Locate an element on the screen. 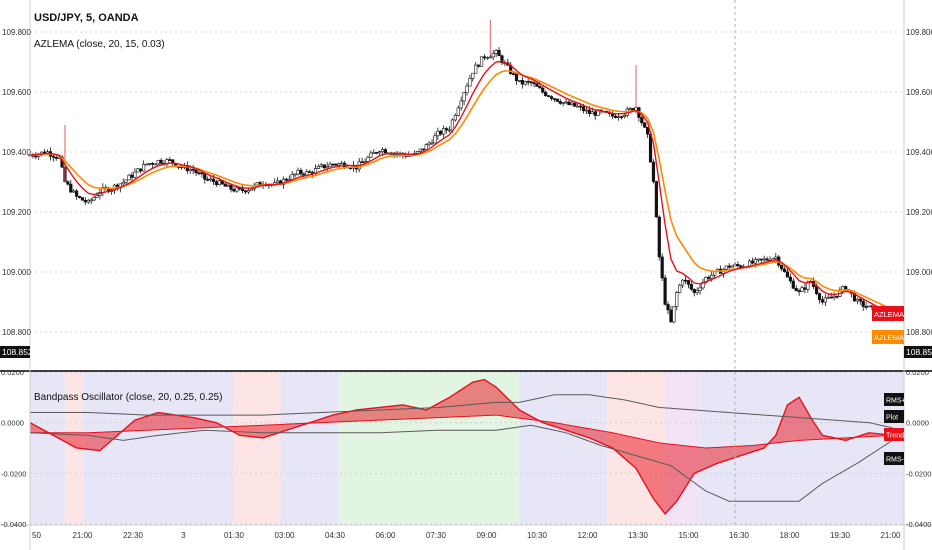  x-tick-label: 16:30 is located at coordinates (739, 535).